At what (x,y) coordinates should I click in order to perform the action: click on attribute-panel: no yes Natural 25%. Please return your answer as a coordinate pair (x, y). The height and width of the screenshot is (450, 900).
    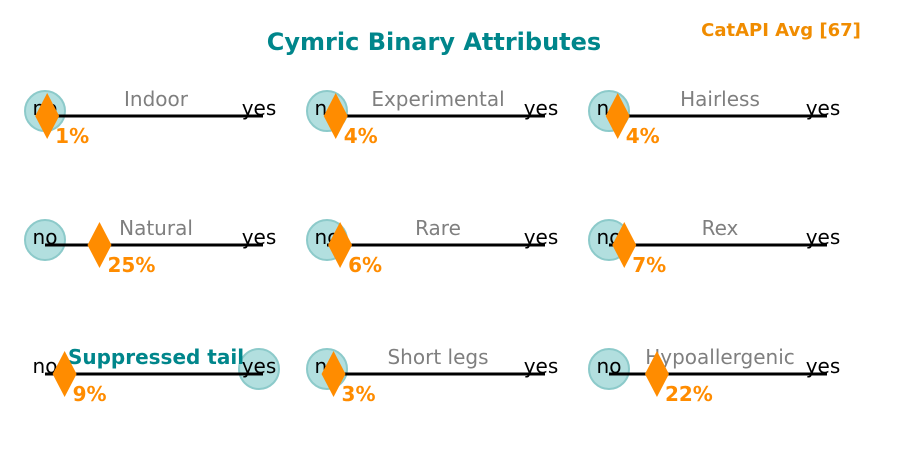
    Looking at the image, I should click on (150, 246).